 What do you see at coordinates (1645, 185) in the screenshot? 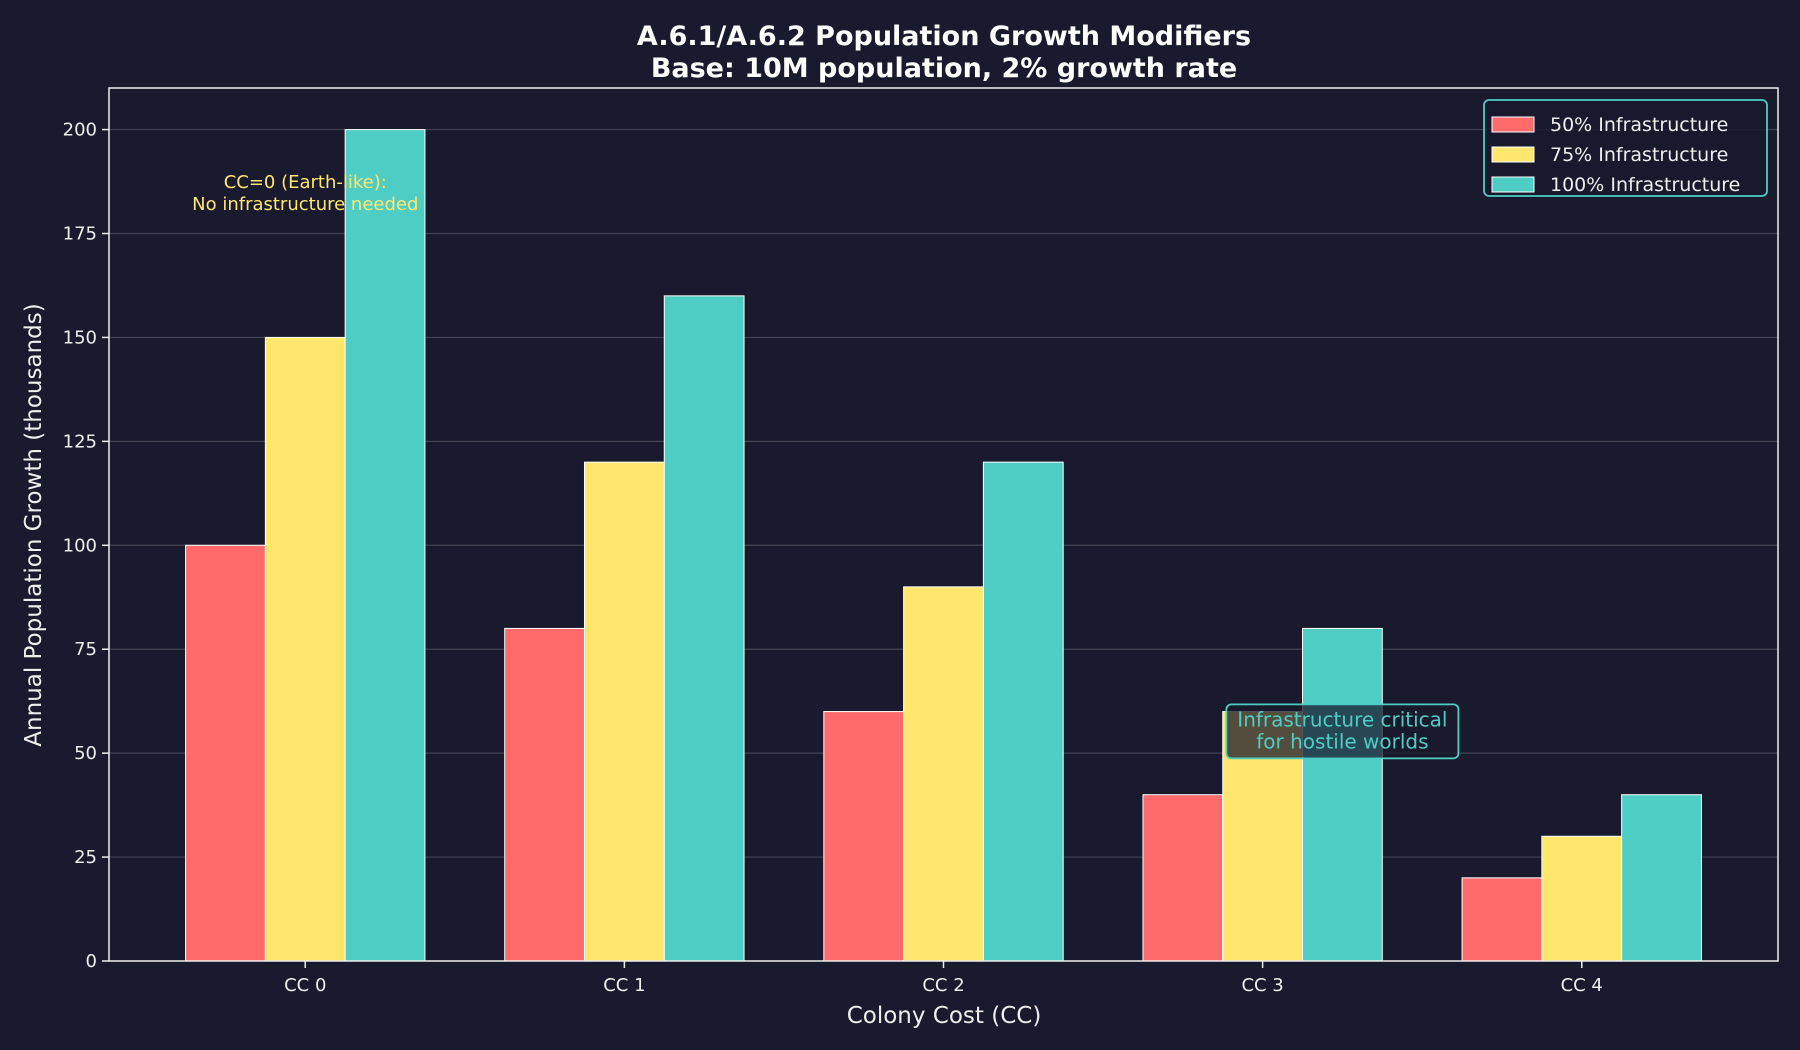
I see `legend-label: 100% Infrastructure` at bounding box center [1645, 185].